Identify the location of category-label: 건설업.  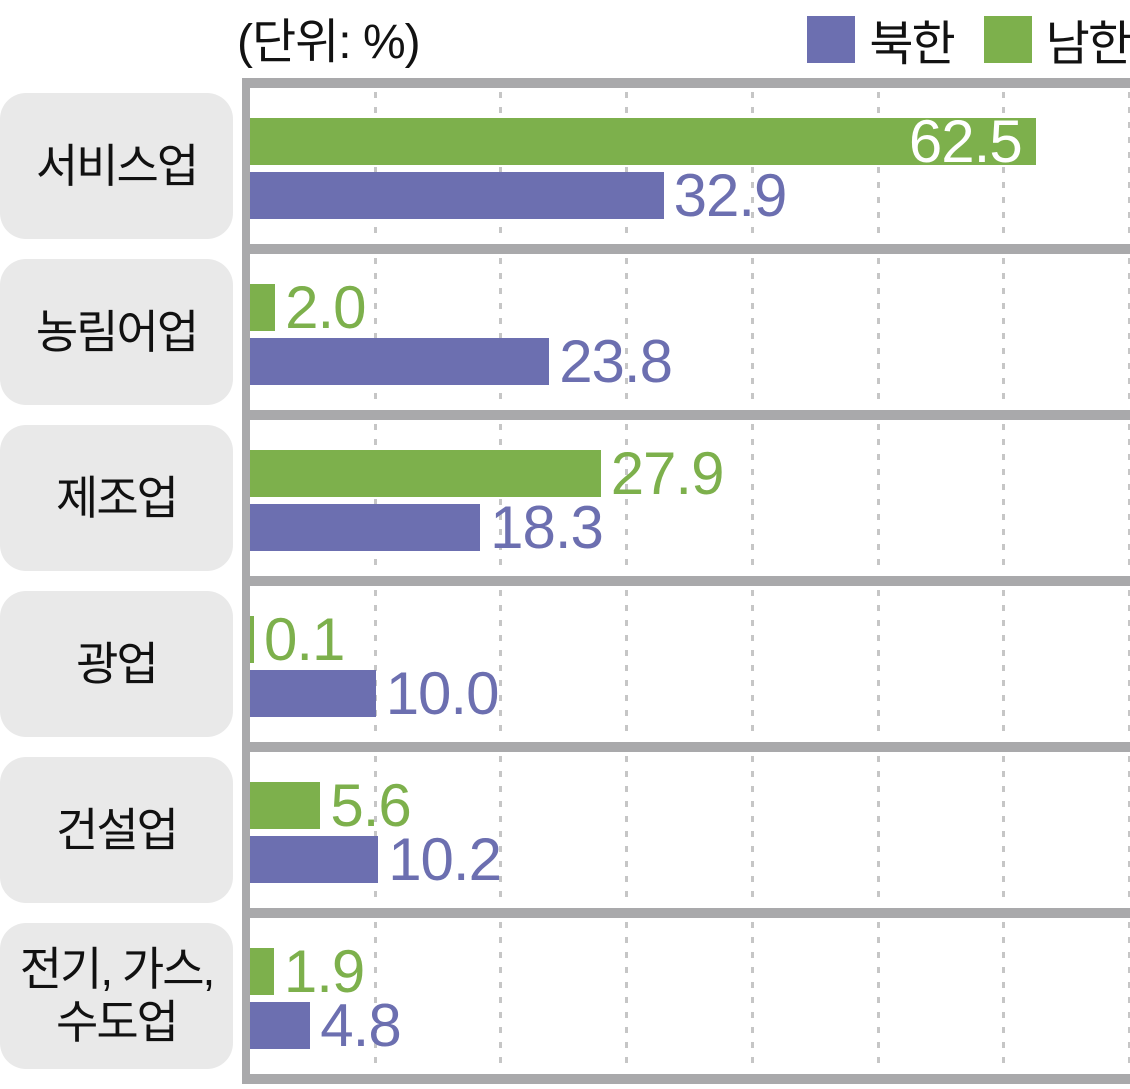
(116, 830).